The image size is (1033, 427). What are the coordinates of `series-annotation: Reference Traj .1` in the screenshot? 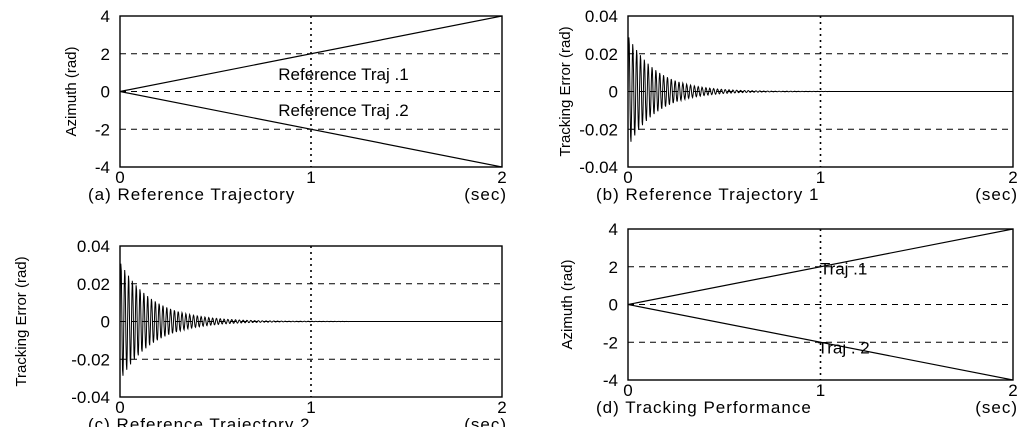 It's located at (343, 74).